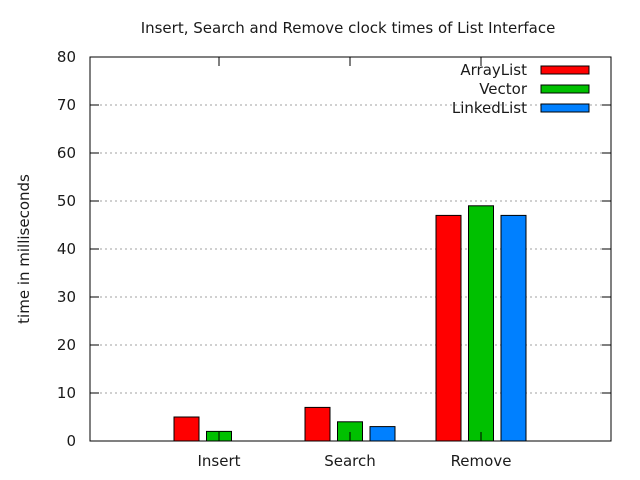 The width and height of the screenshot is (640, 480). Describe the element at coordinates (66, 201) in the screenshot. I see `y-tick-label: 50` at that location.